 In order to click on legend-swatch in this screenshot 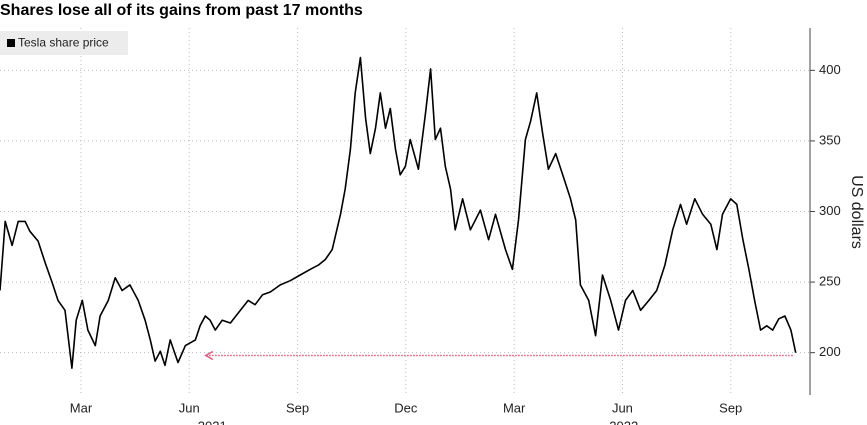, I will do `click(11, 43)`.